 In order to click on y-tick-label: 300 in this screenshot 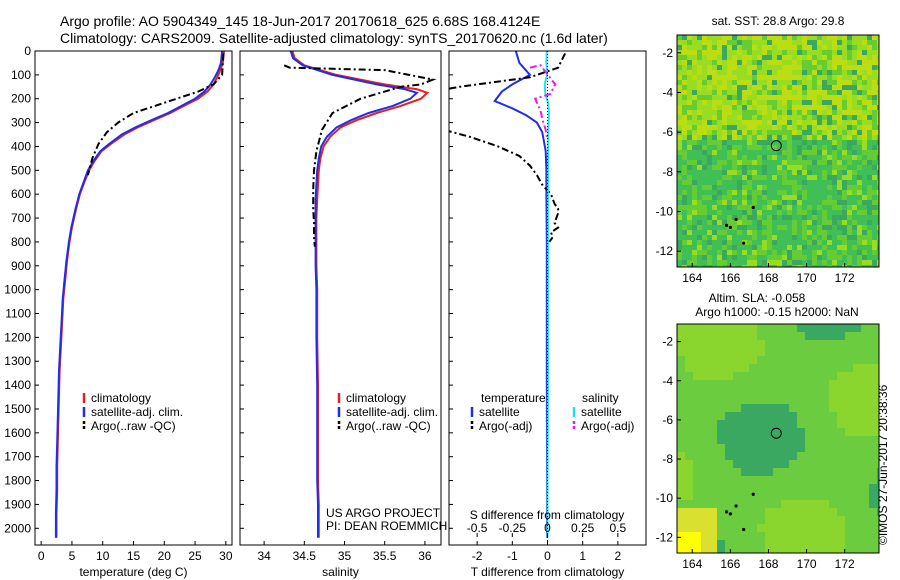, I will do `click(21, 123)`.